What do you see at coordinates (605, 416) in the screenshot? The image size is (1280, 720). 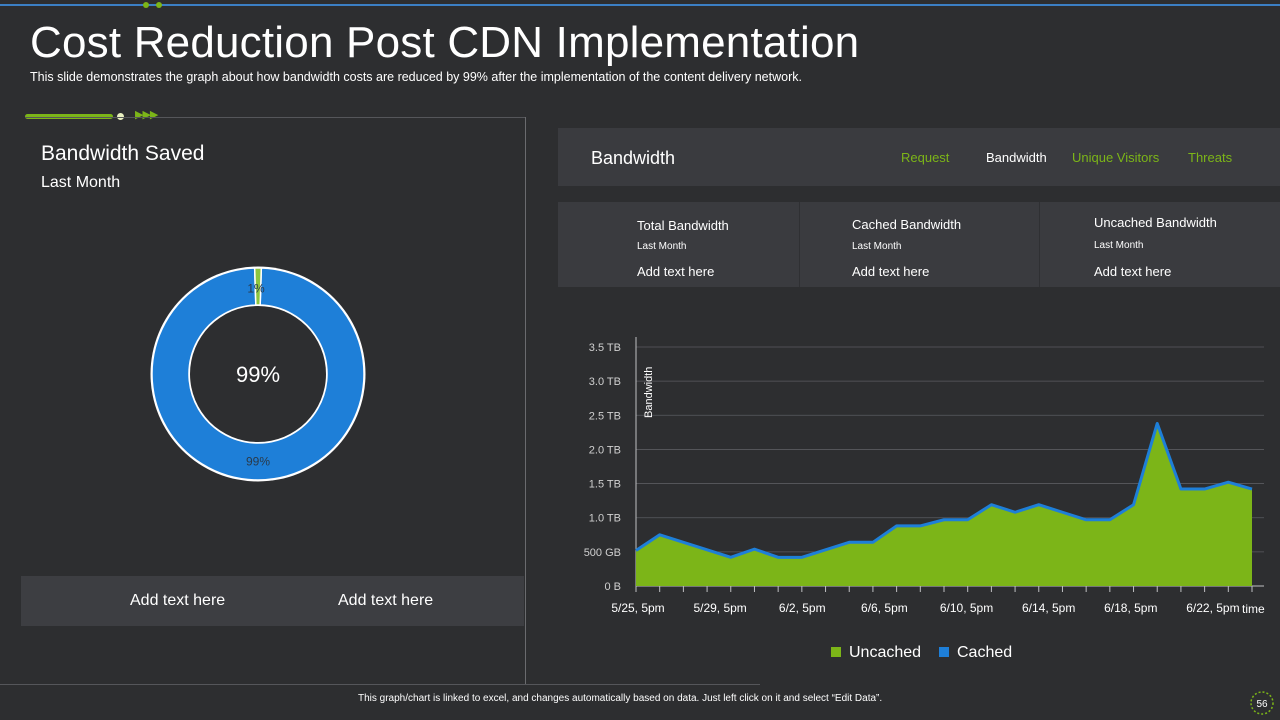 I see `y-tick-label: 2.5 TB` at bounding box center [605, 416].